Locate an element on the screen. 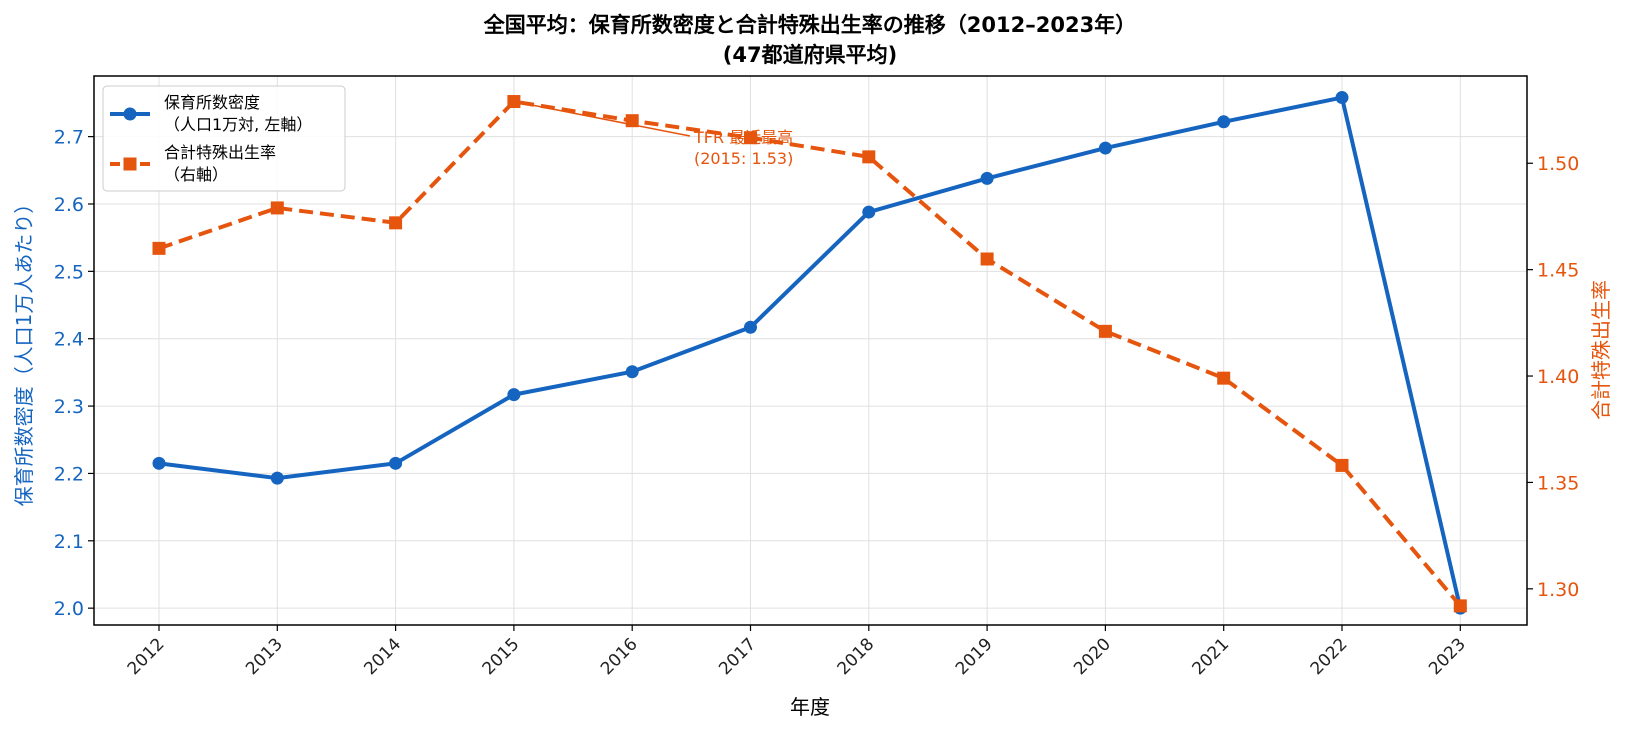 The height and width of the screenshot is (735, 1635). right-tick-label: 1.45 is located at coordinates (1558, 271).